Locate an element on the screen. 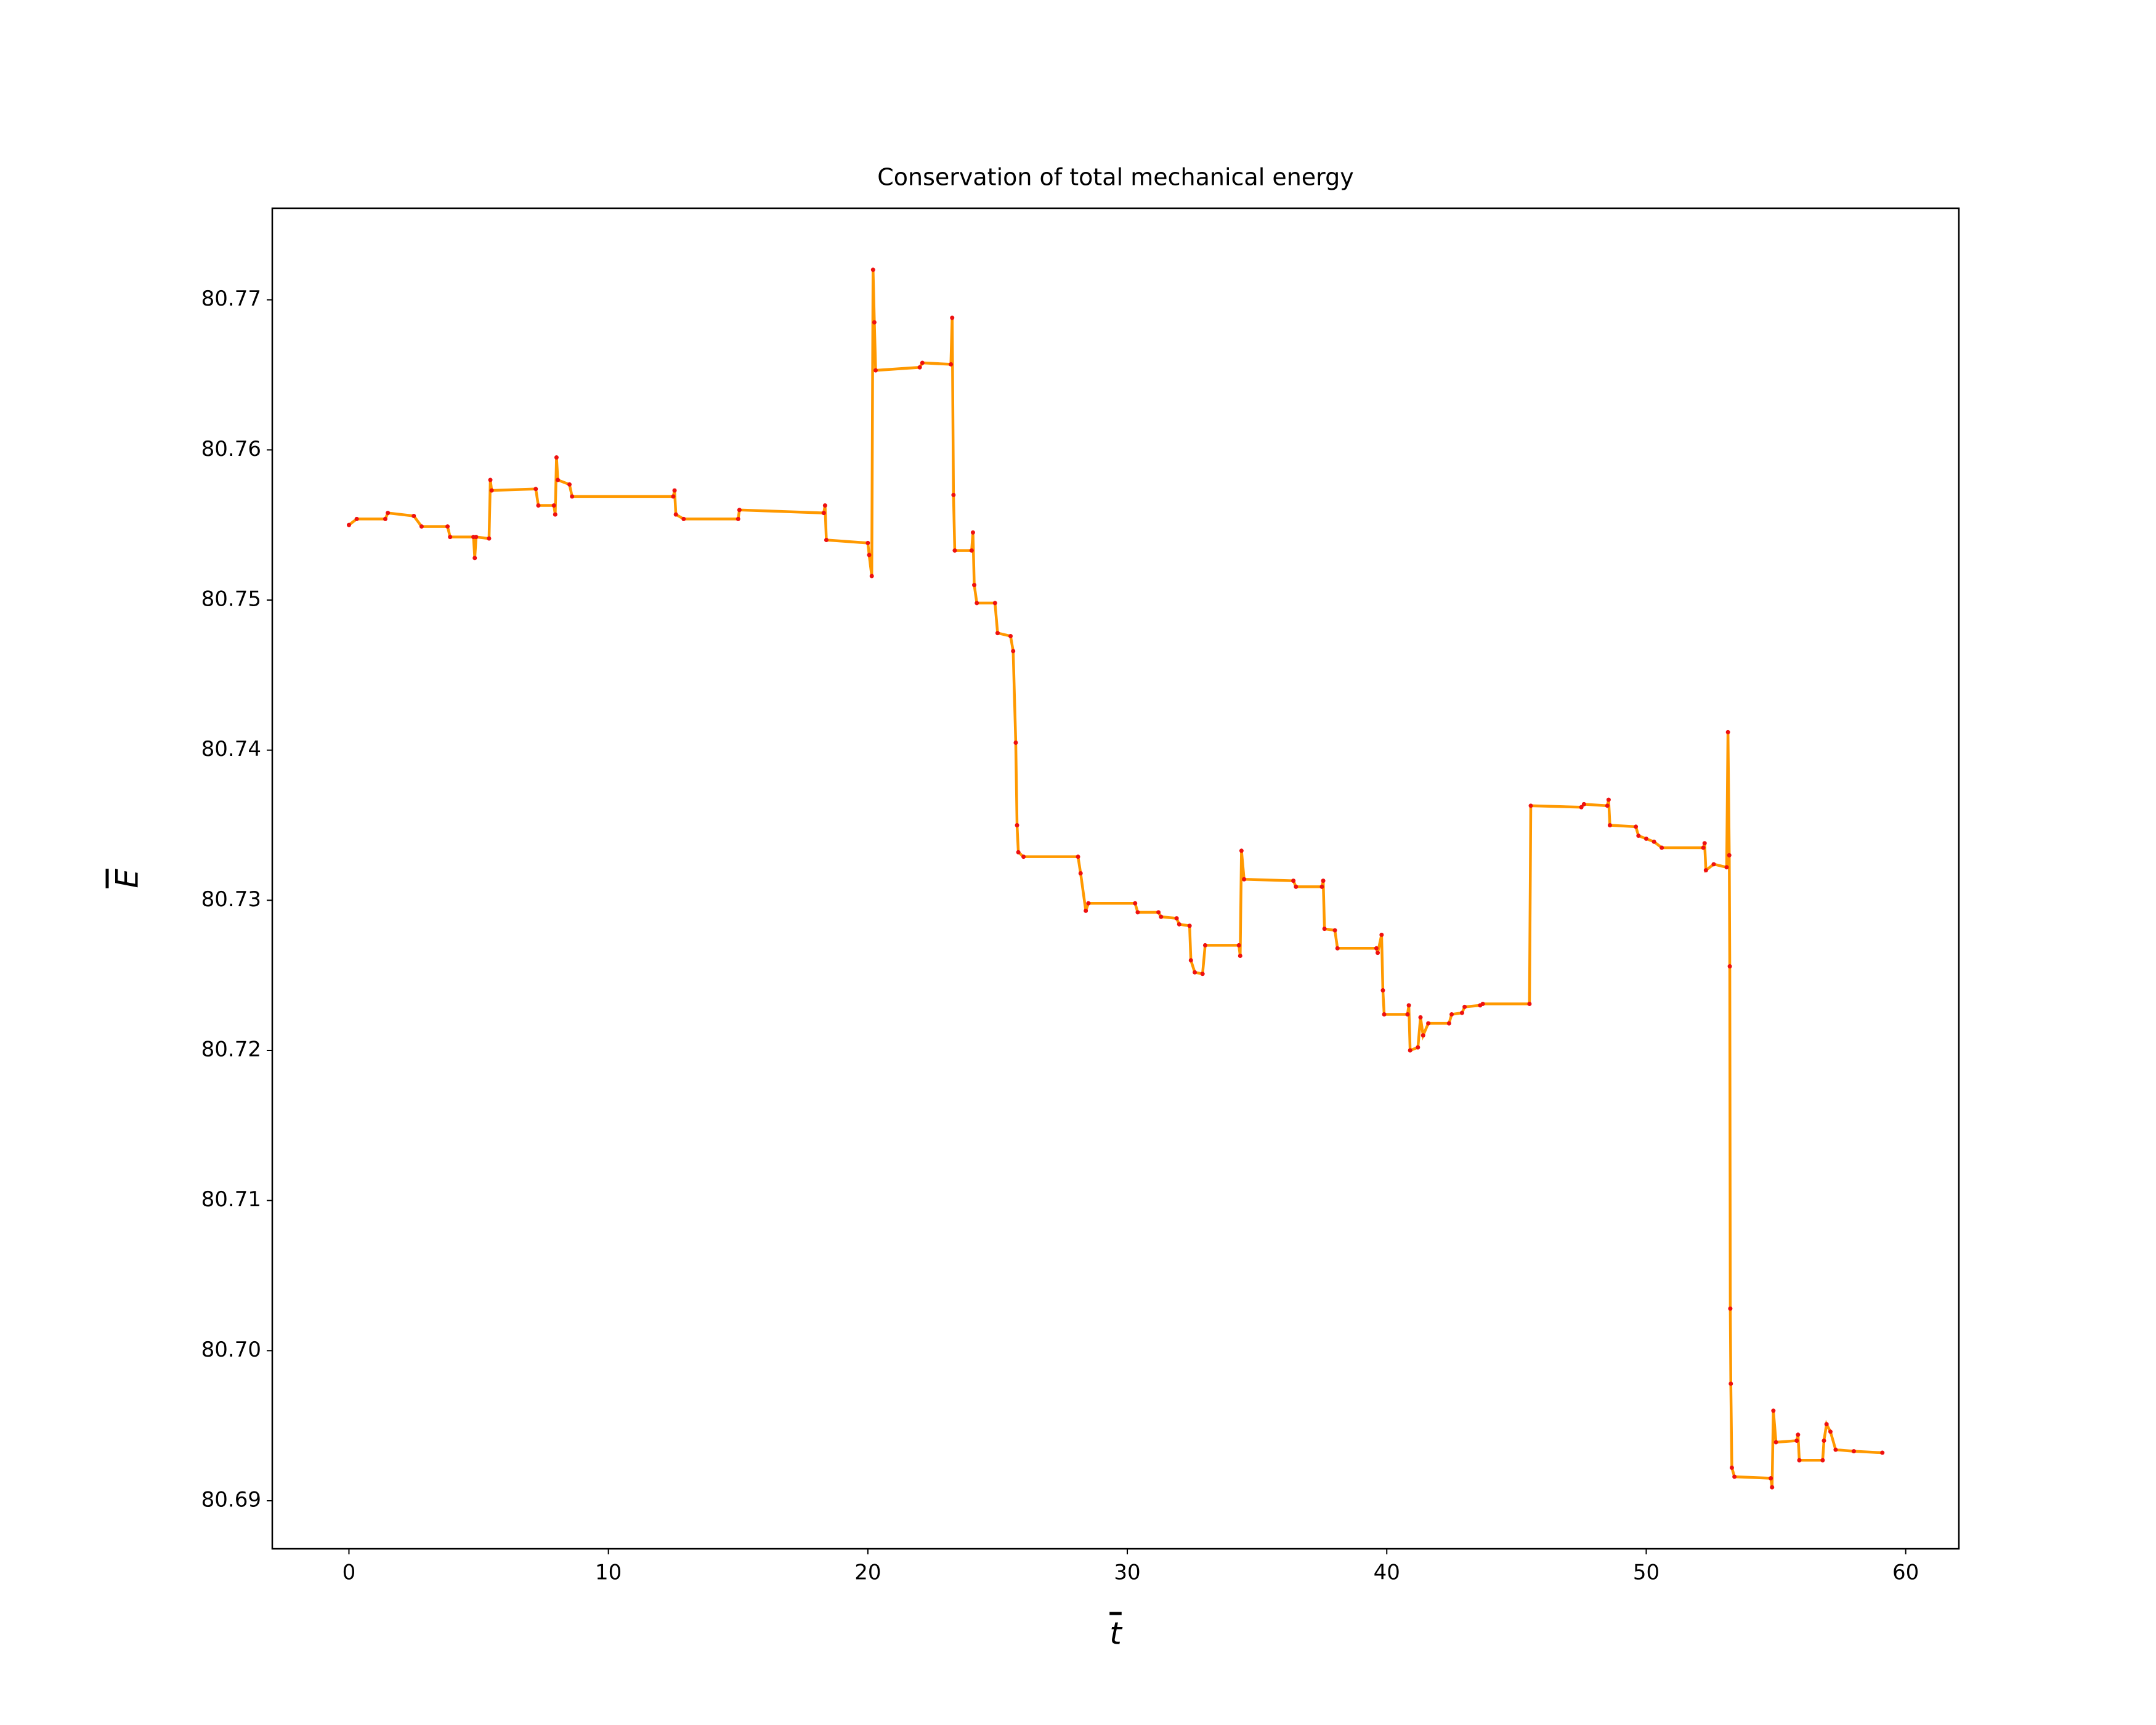 This screenshot has width=2156, height=1725. x-tick-label: 0 is located at coordinates (349, 1573).